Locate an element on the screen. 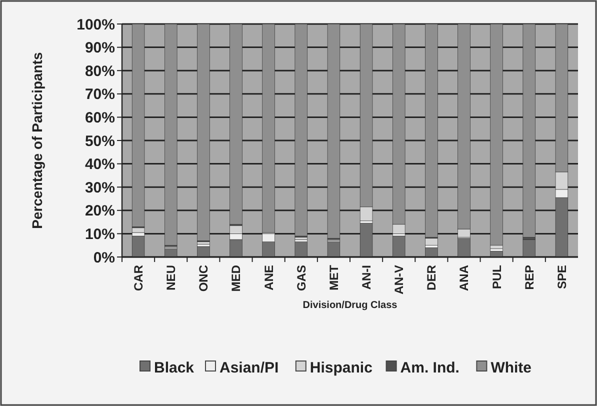 This screenshot has height=406, width=597. x-tick-label: REP is located at coordinates (529, 277).